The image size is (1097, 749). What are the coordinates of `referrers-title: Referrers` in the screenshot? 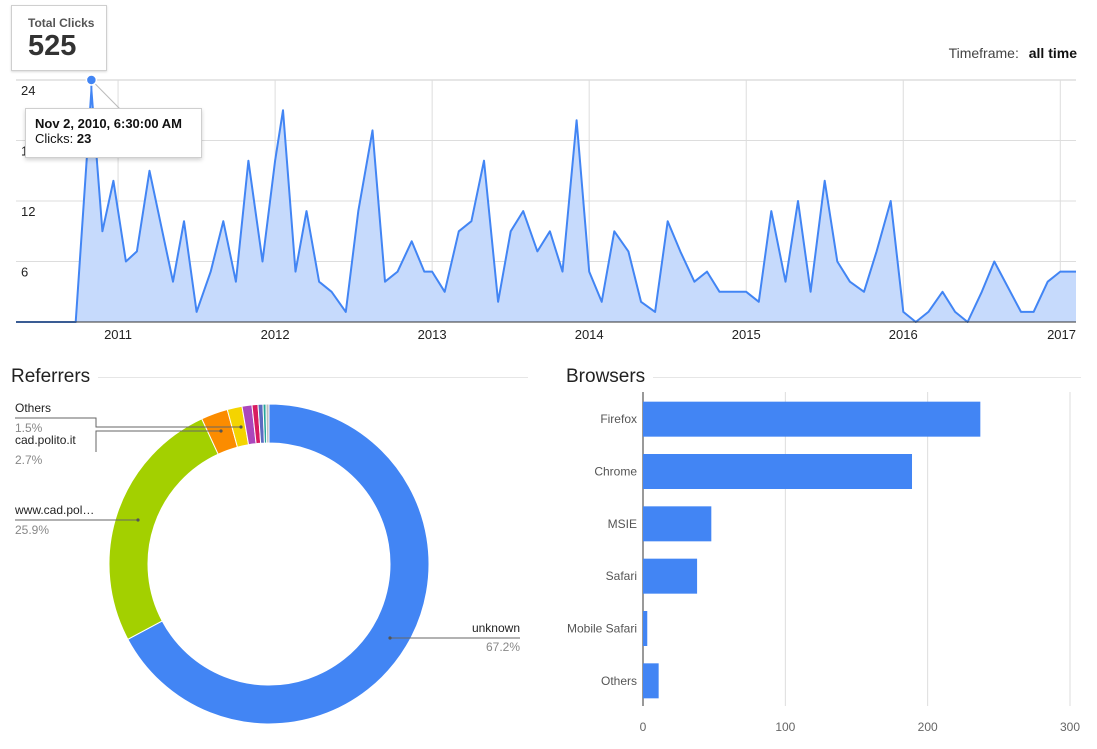 It's located at (55, 377).